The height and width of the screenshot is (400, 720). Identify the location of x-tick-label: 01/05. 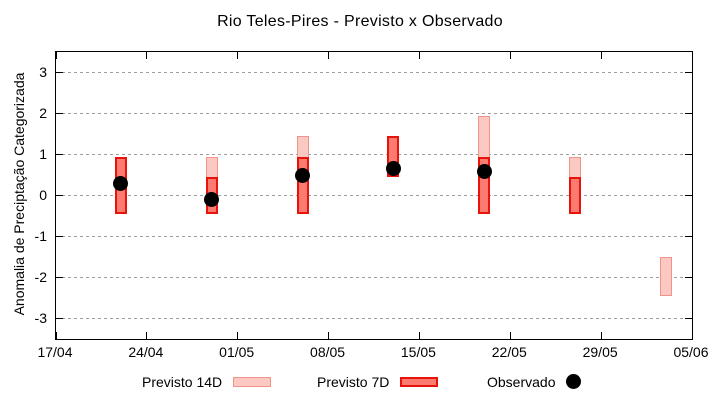
(237, 352).